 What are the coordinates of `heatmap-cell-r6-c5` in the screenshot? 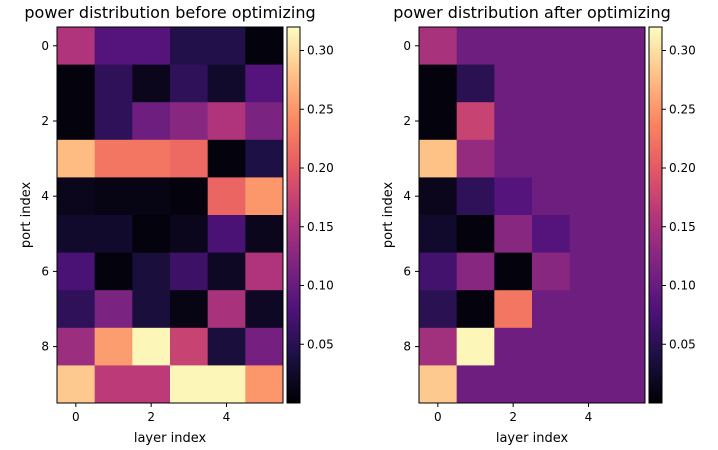 It's located at (264, 271).